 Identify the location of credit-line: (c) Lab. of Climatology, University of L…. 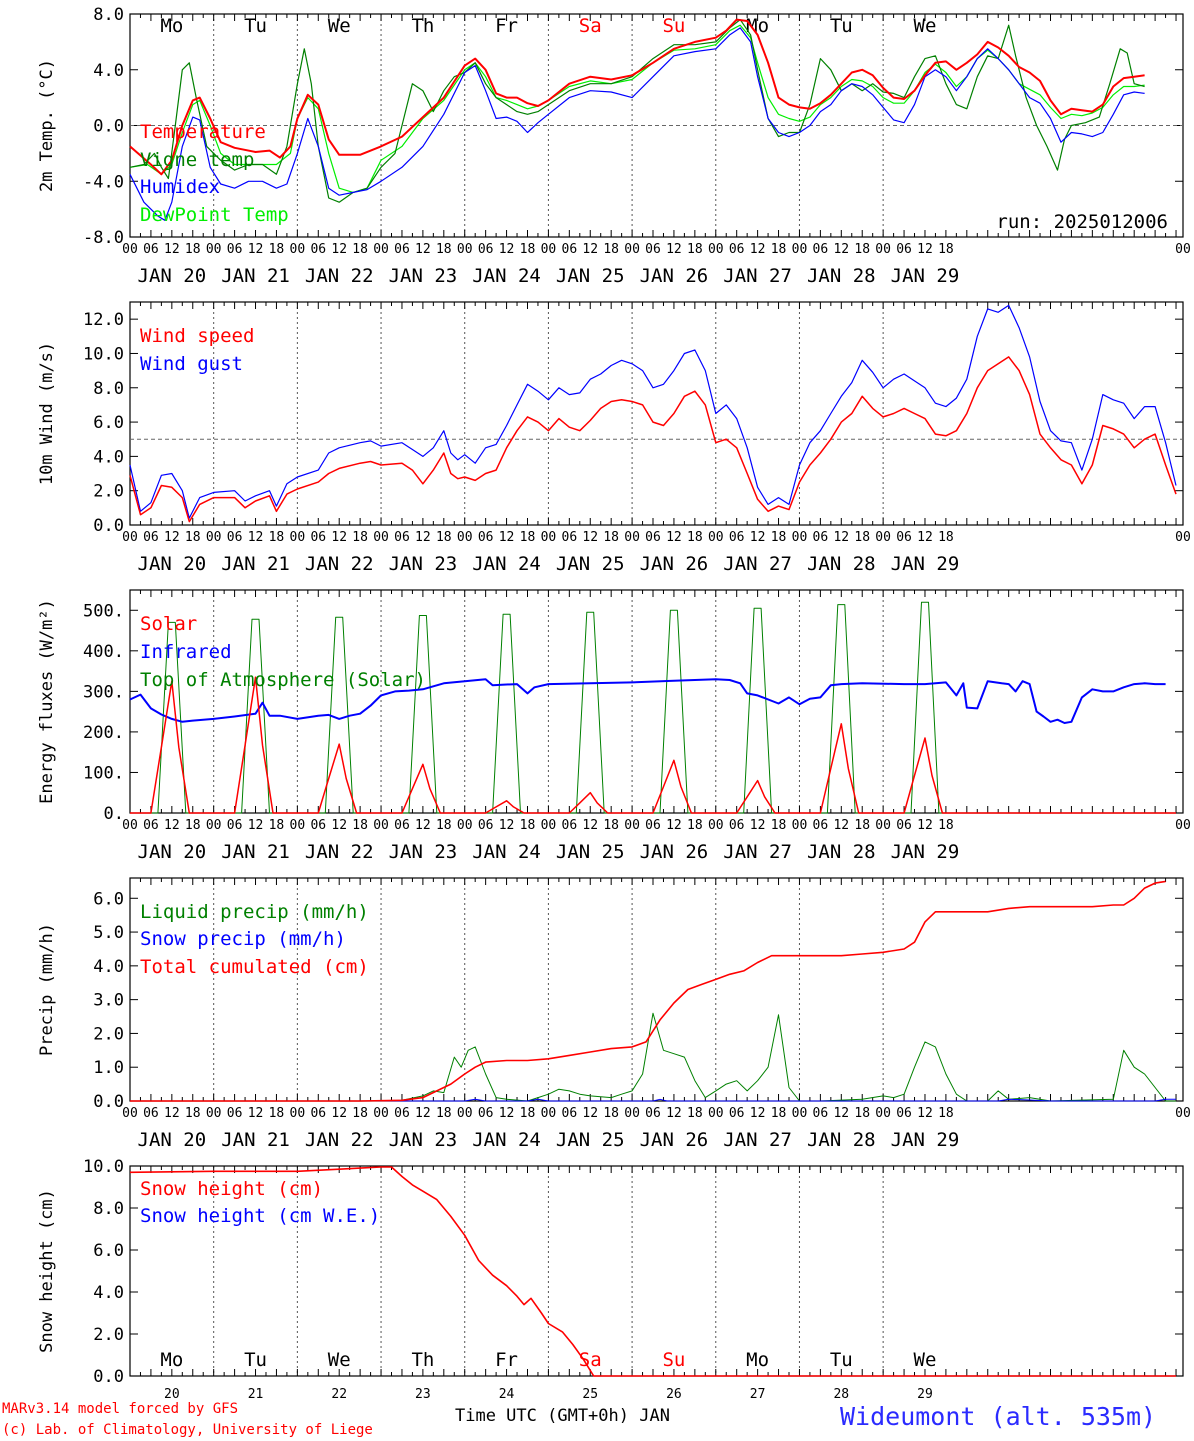
(187, 1430).